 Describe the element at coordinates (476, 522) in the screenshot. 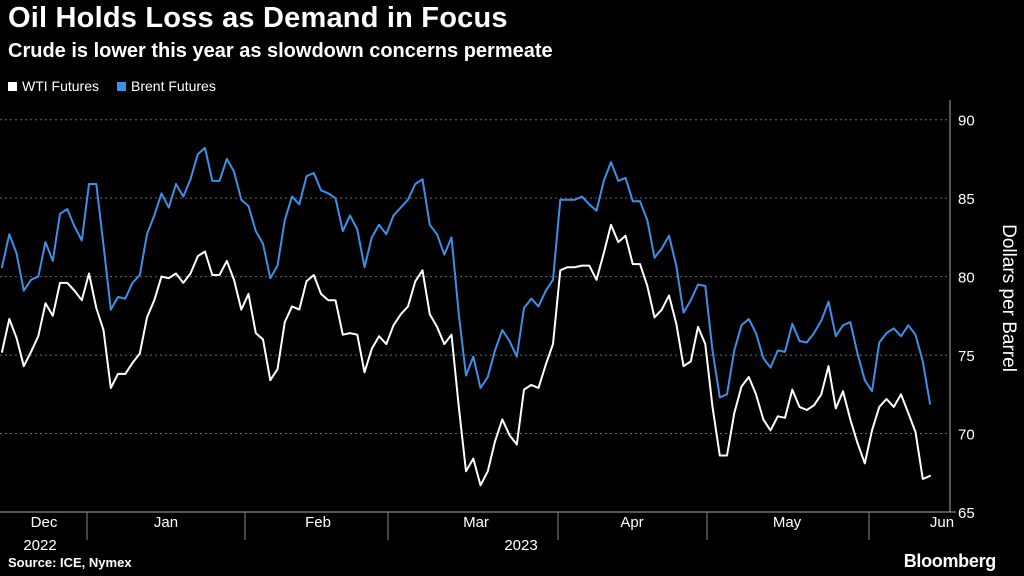

I see `x-tick-label-mar: Mar` at that location.